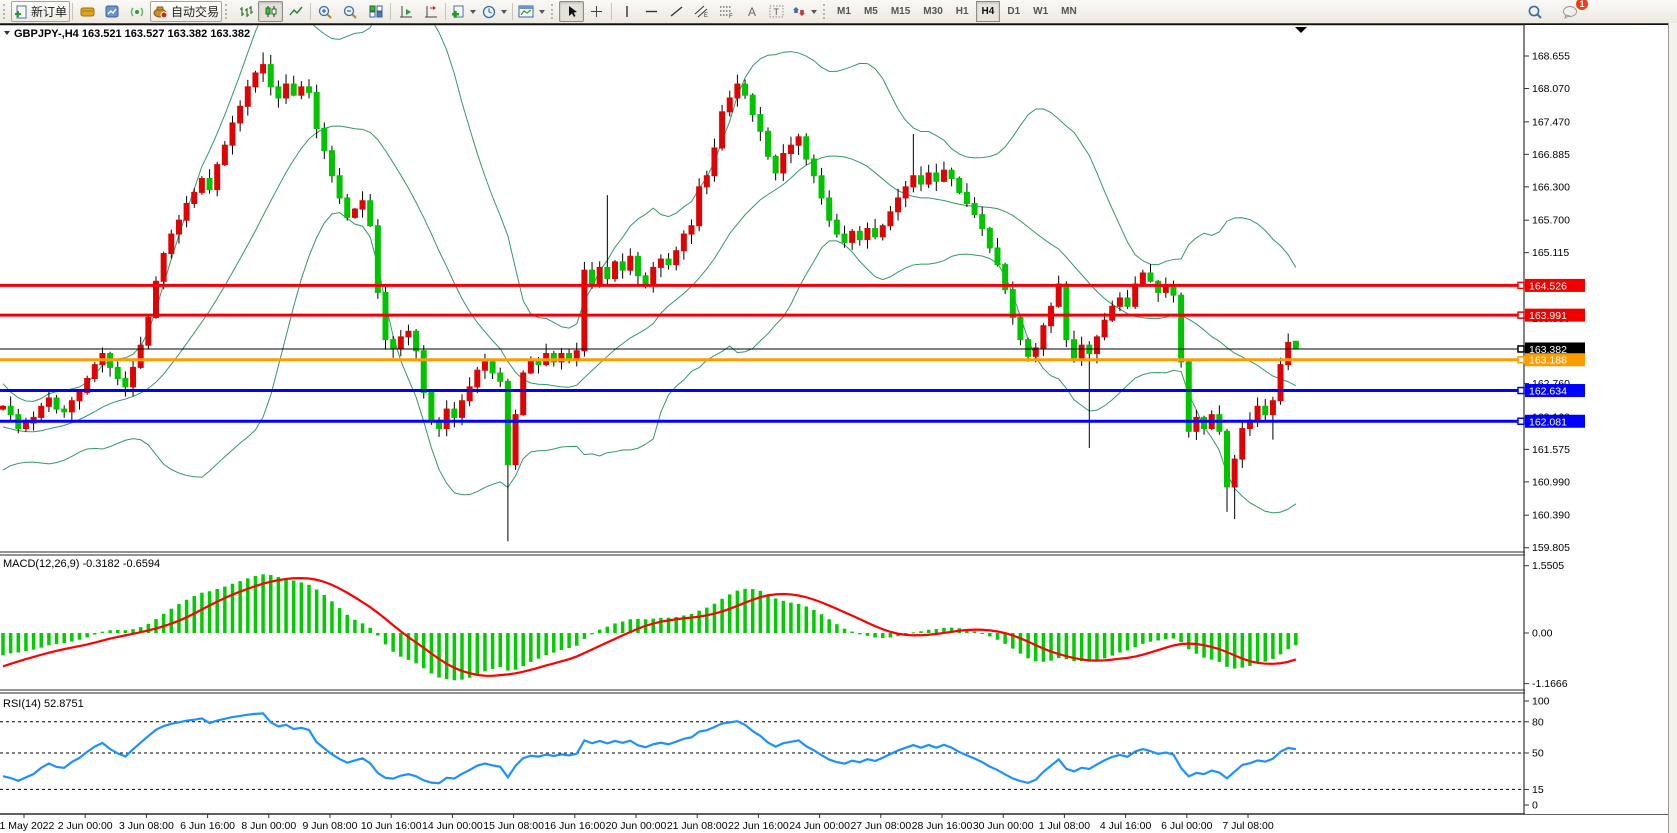  What do you see at coordinates (1551, 548) in the screenshot?
I see `price-tick-label: 159.805` at bounding box center [1551, 548].